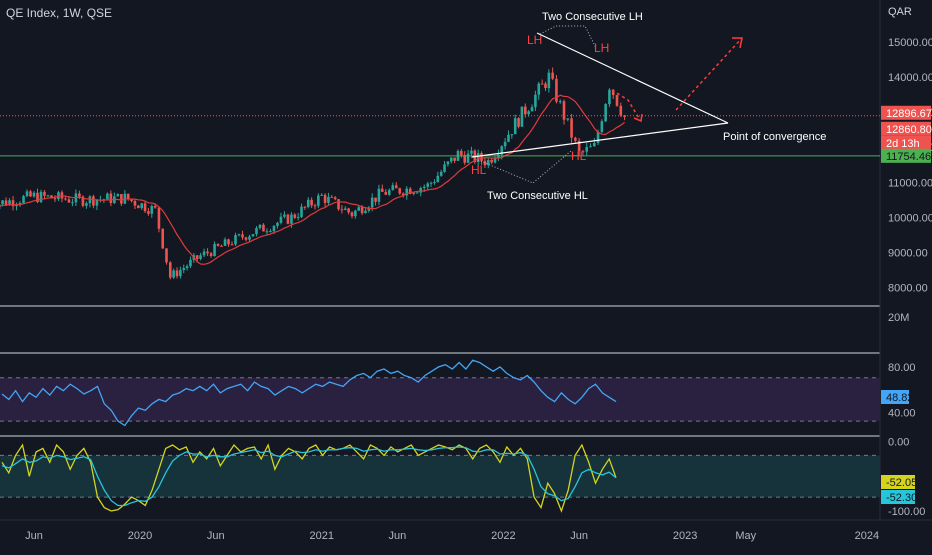  Describe the element at coordinates (709, 74) in the screenshot. I see `projection-up-arrow` at that location.